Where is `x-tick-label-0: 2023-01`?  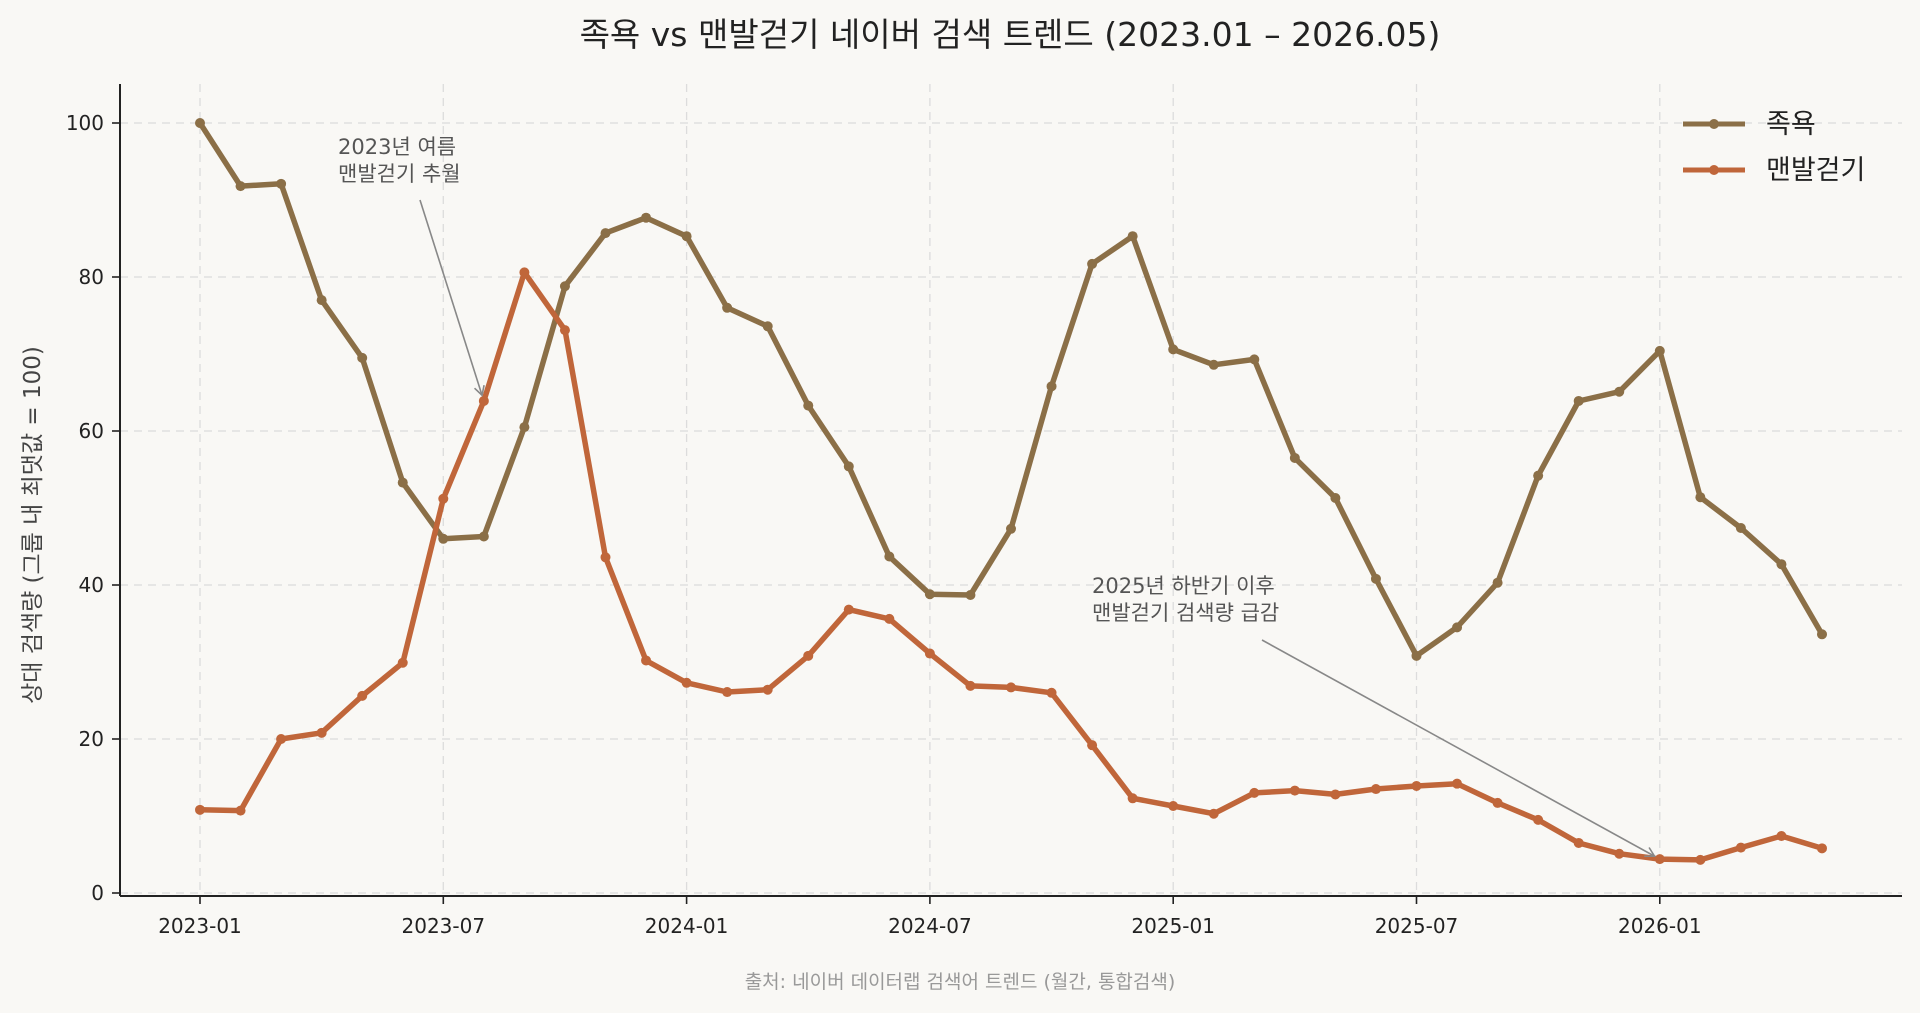
x-tick-label-0: 2023-01 is located at coordinates (200, 926).